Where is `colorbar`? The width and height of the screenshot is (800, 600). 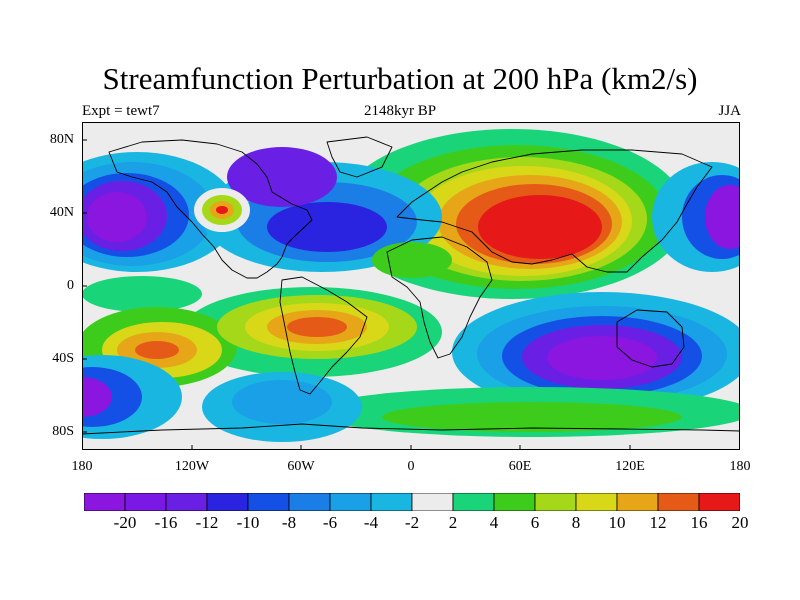
colorbar is located at coordinates (412, 502).